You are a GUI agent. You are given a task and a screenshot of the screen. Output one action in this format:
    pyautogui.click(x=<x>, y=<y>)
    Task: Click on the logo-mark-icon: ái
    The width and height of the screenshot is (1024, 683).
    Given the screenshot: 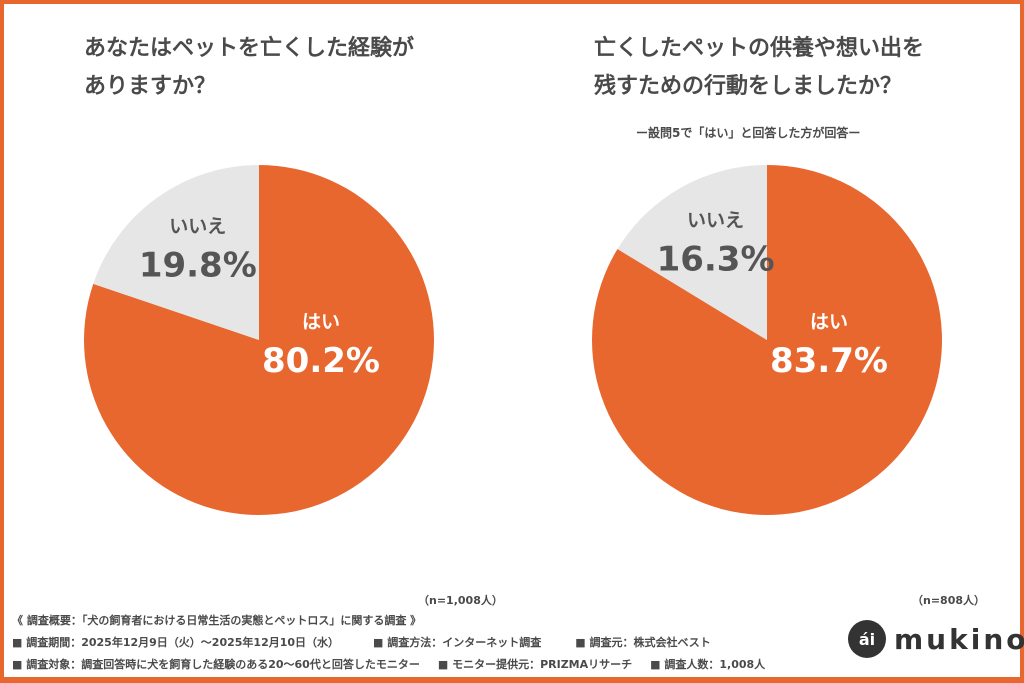 What is the action you would take?
    pyautogui.click(x=867, y=639)
    